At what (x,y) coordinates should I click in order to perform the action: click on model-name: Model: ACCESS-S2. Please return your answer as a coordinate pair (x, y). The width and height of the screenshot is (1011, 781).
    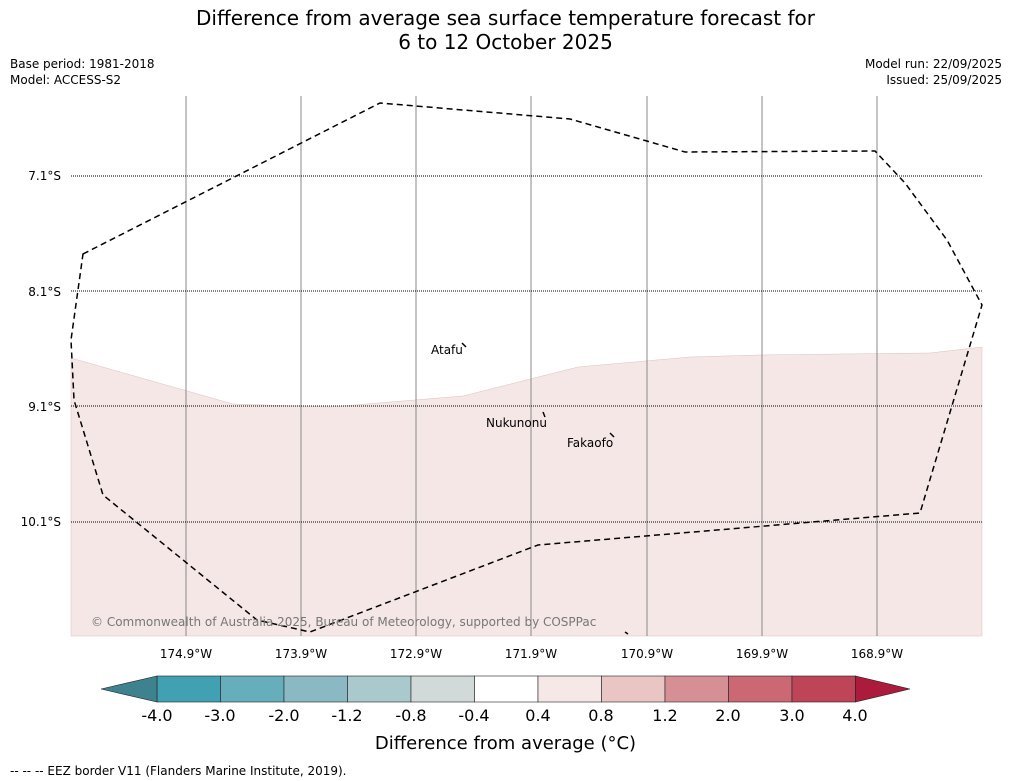
    Looking at the image, I should click on (66, 80).